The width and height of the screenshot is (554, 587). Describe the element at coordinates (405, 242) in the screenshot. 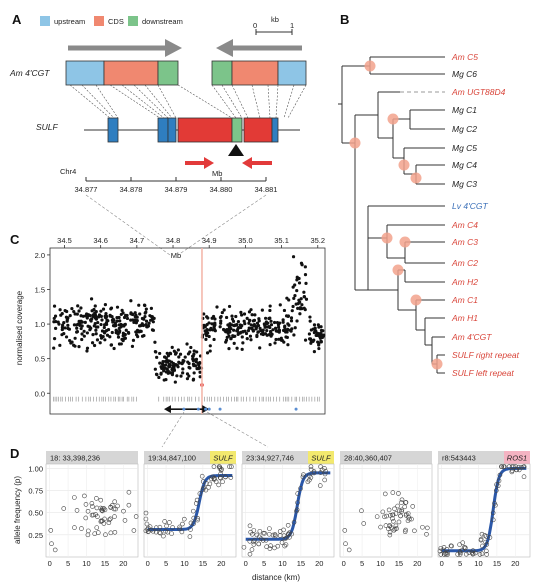

I see `tree-node-marker` at that location.